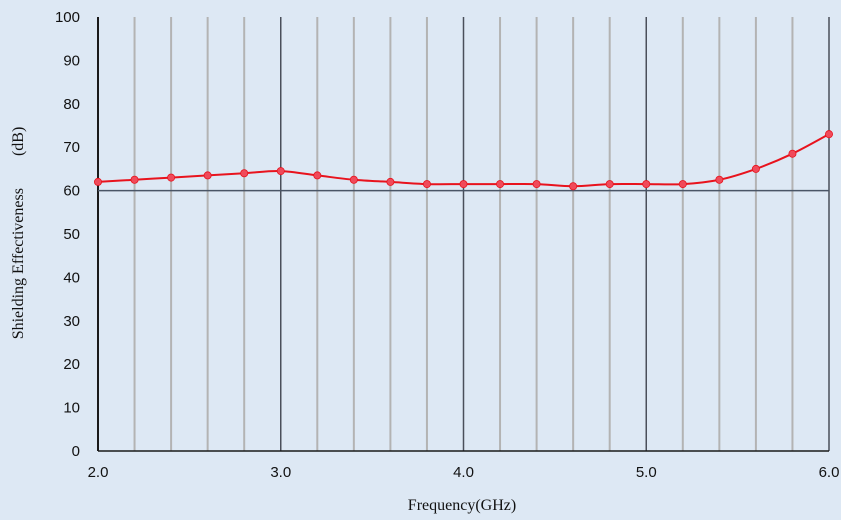 The height and width of the screenshot is (520, 841). What do you see at coordinates (76, 451) in the screenshot?
I see `y-tick-label: 0` at bounding box center [76, 451].